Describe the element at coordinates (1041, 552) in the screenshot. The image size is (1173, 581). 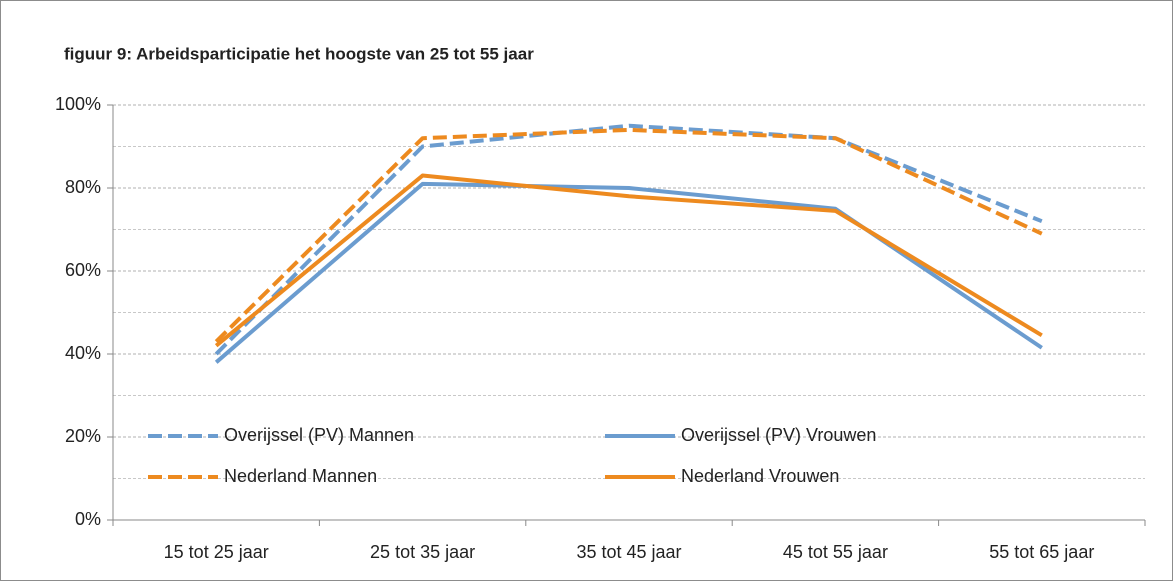
I see `x-tick-label: 55 tot 65 jaar` at that location.